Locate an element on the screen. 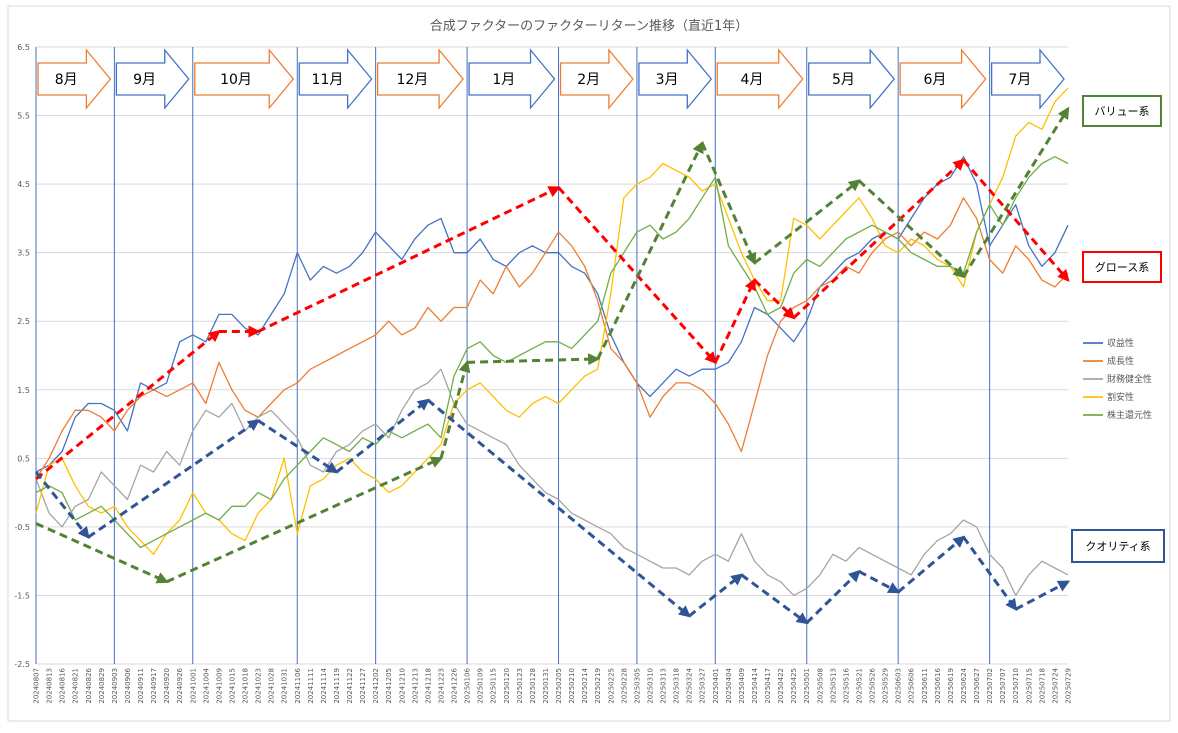  x-tick-label: 20241127 is located at coordinates (363, 686).